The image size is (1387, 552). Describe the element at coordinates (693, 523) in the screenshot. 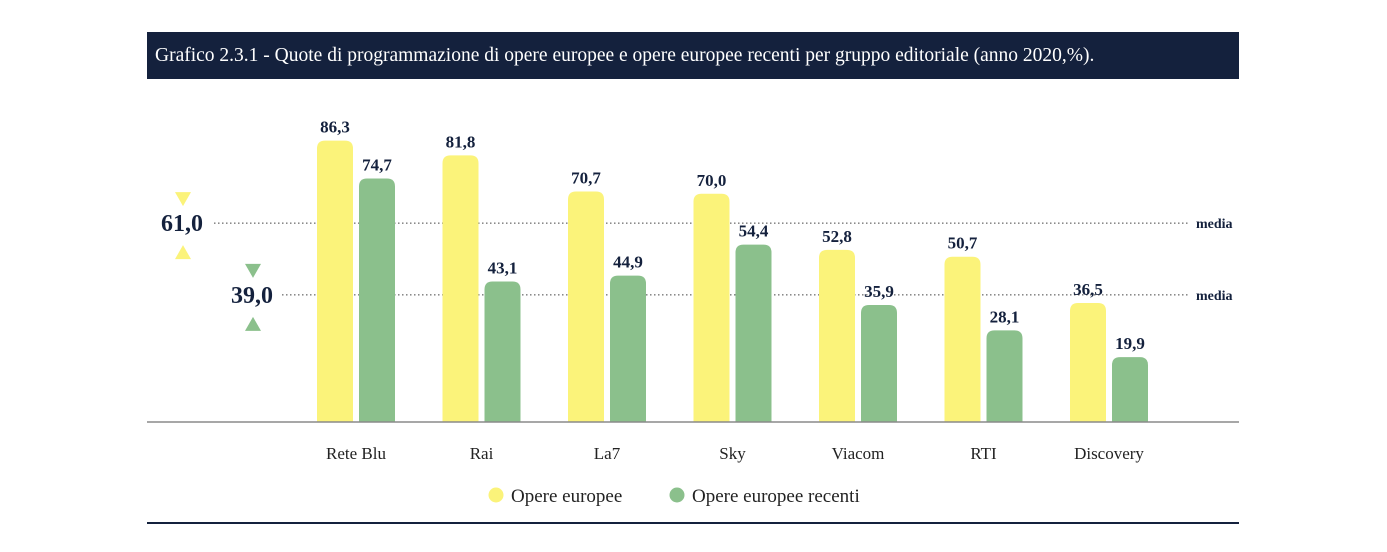

I see `bottom-rule` at that location.